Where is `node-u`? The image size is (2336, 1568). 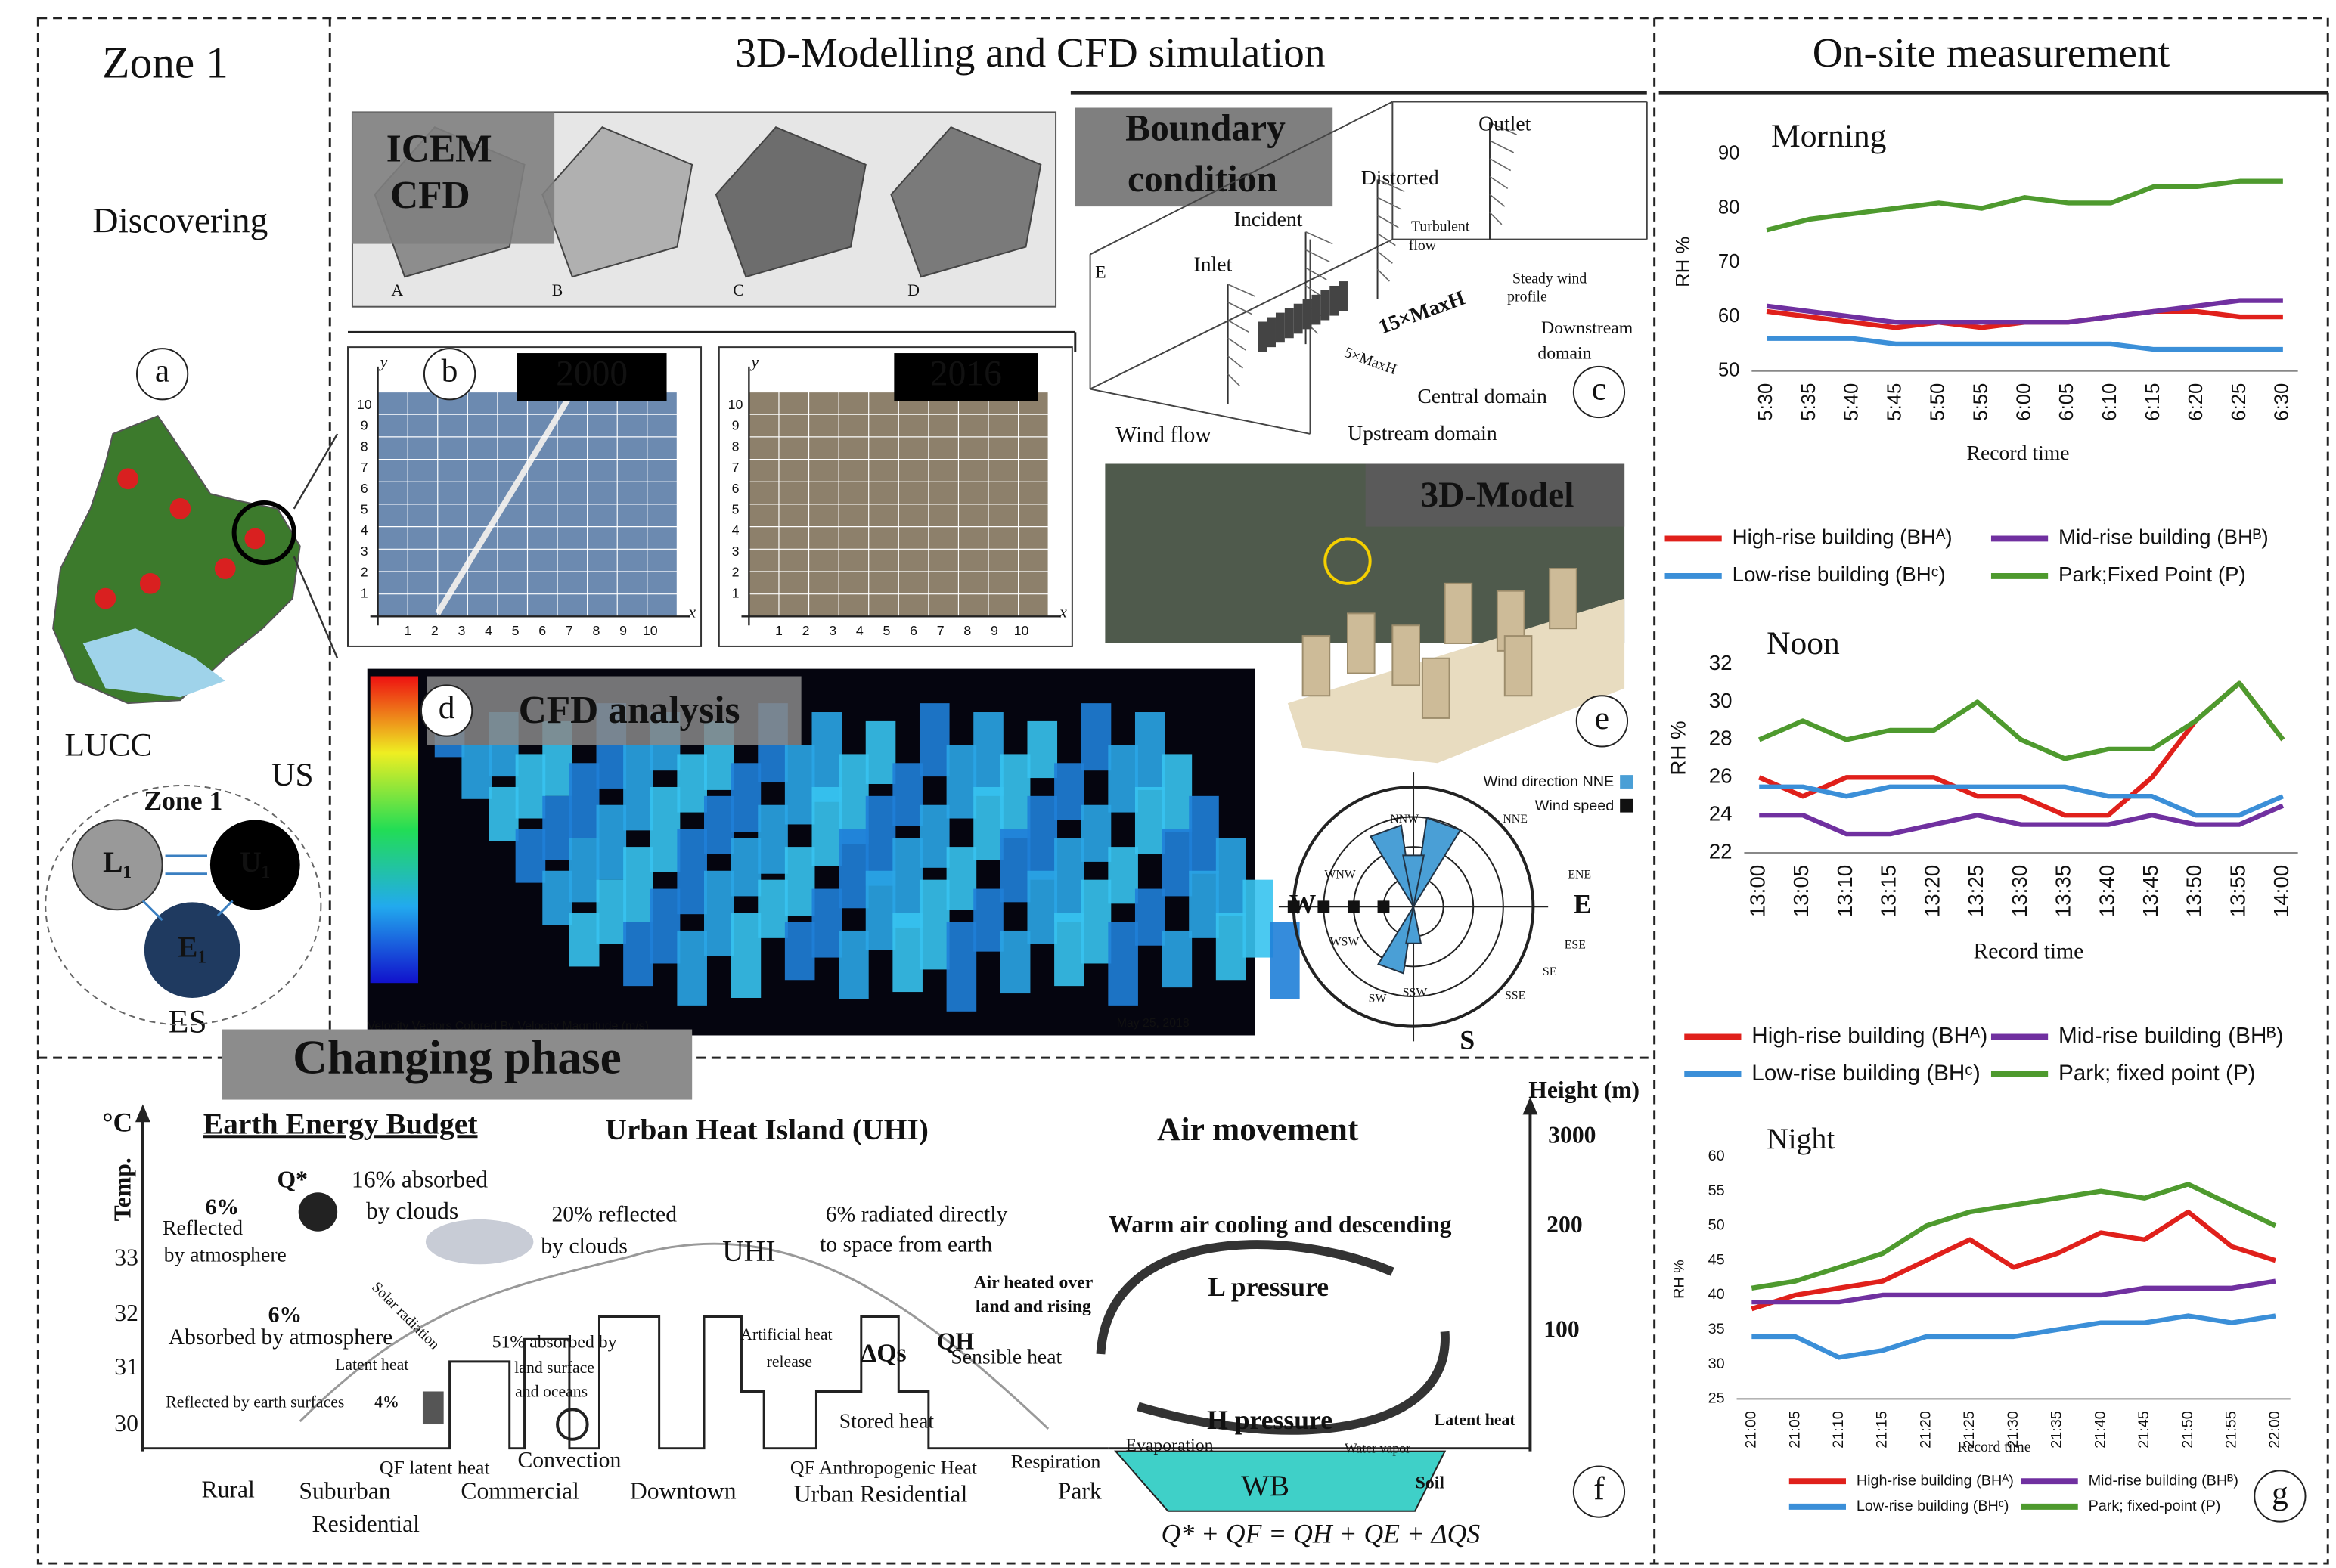
node-u is located at coordinates (254, 865).